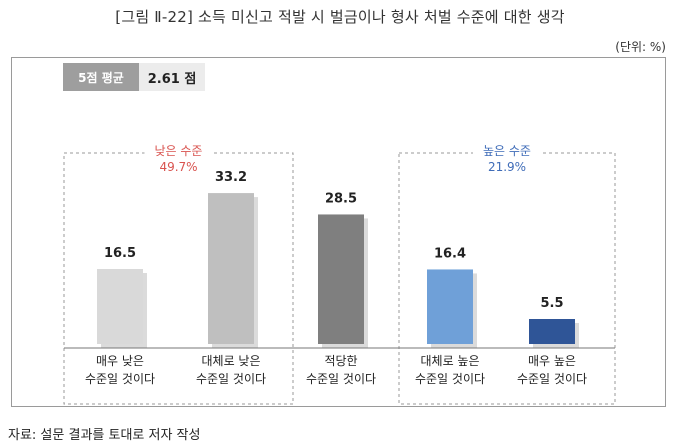 This screenshot has width=680, height=448. Describe the element at coordinates (450, 253) in the screenshot. I see `value-label-3: 16.4` at that location.